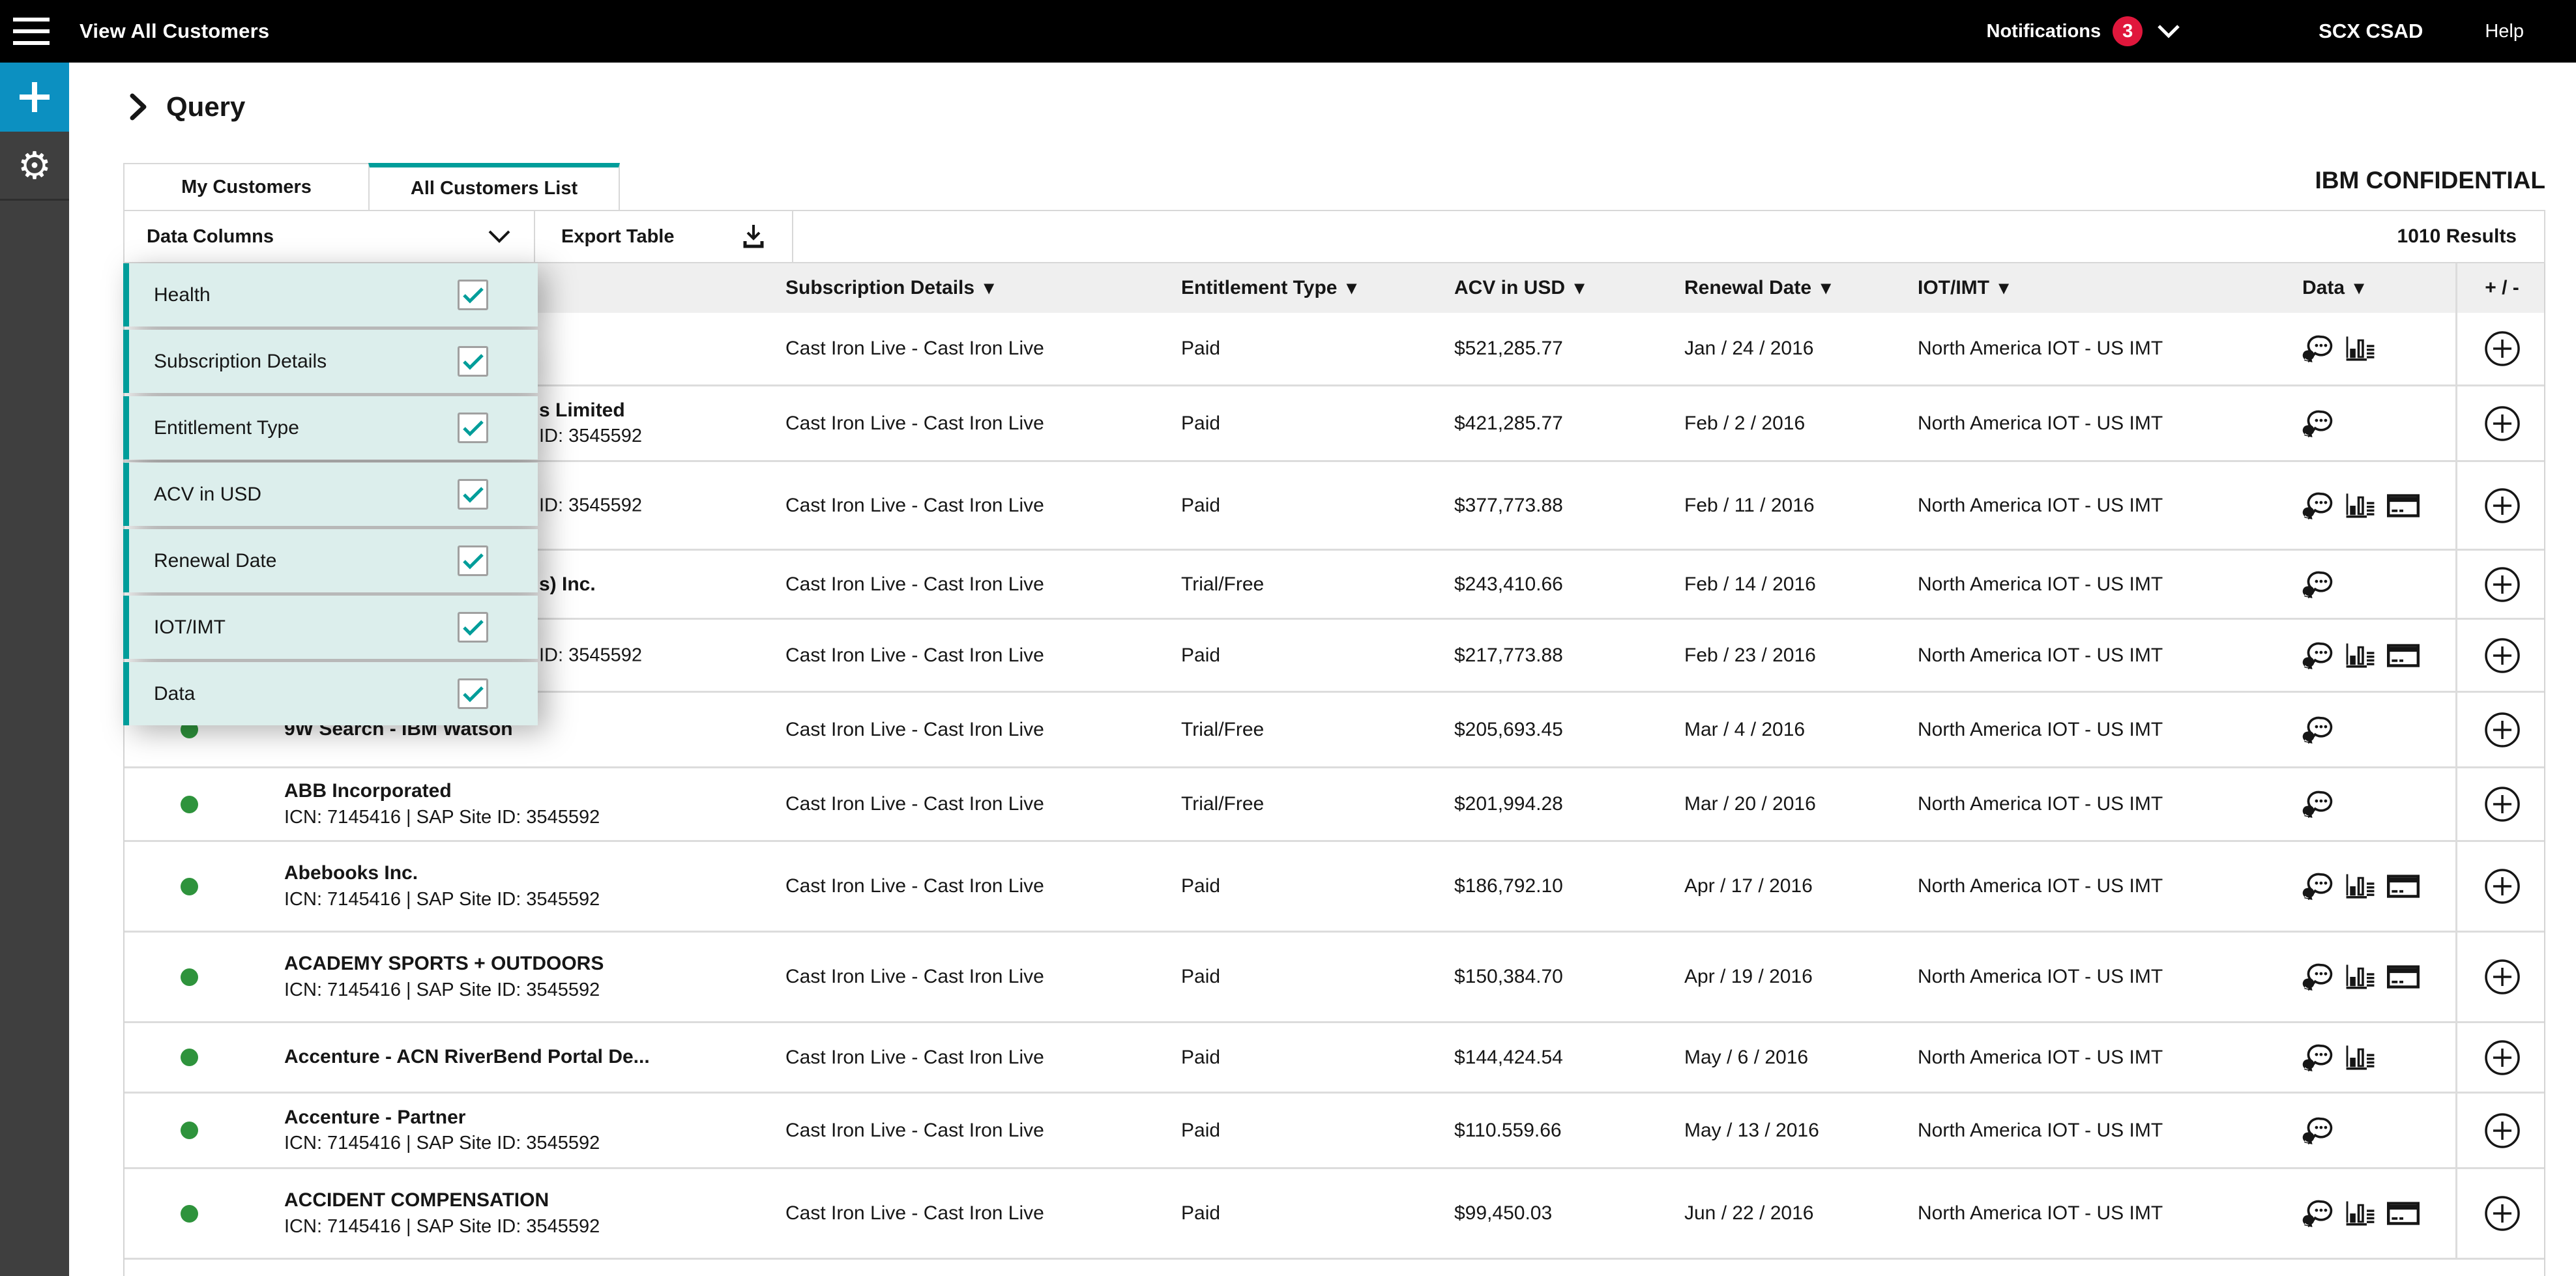 This screenshot has width=2576, height=1276. What do you see at coordinates (1562, 288) in the screenshot?
I see `column-header-acv-in-usd: ACV in USD ▼` at bounding box center [1562, 288].